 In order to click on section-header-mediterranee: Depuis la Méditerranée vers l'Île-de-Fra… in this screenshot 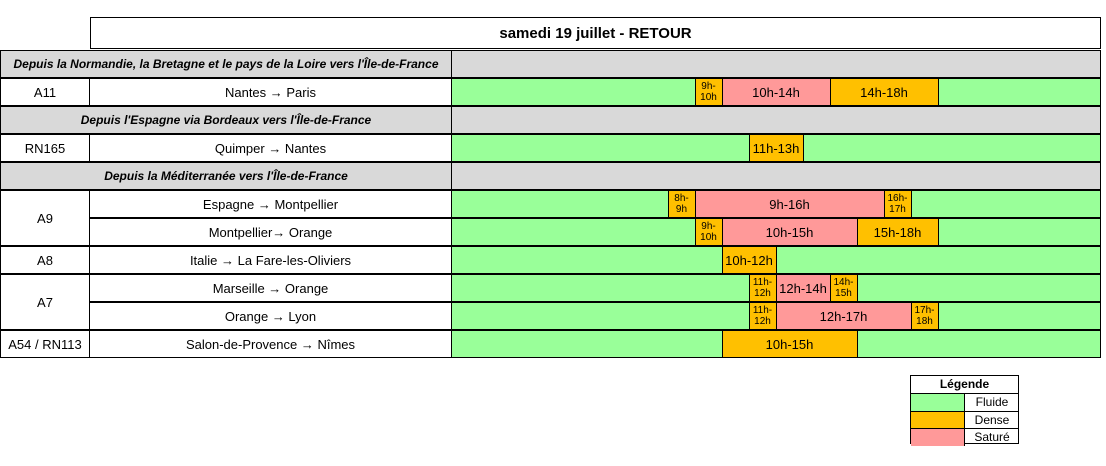, I will do `click(226, 176)`.